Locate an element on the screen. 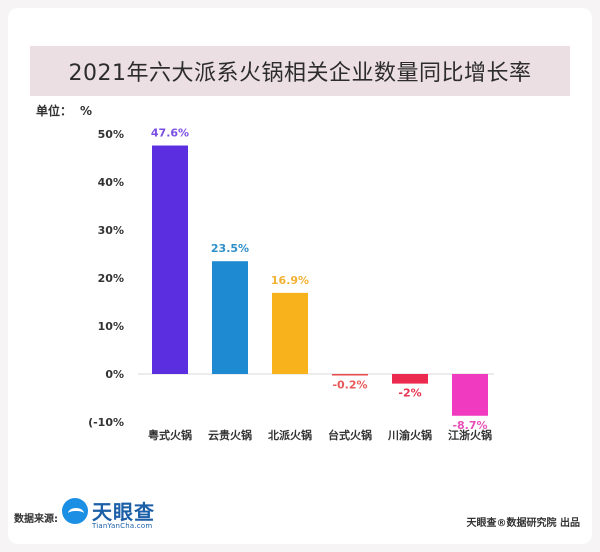 This screenshot has width=600, height=552. category-label: 台式火锅 is located at coordinates (350, 435).